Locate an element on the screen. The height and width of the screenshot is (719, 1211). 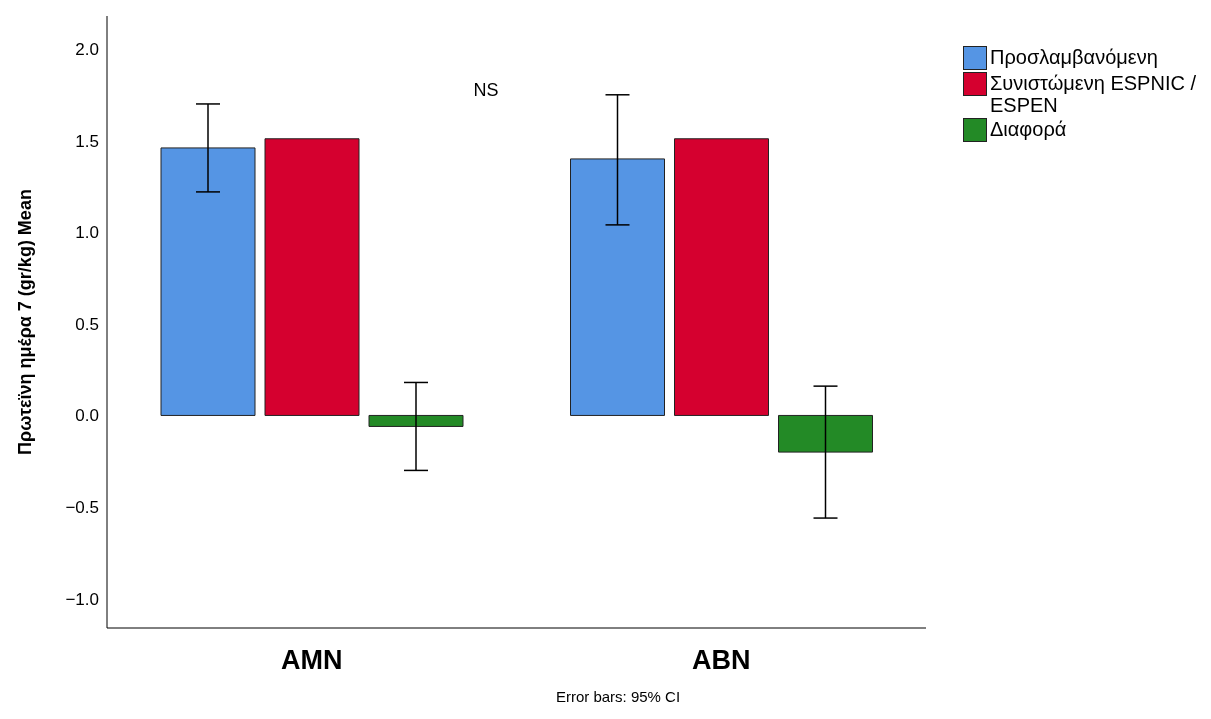
y-axis-title: Πρωτεϊνη ημέρα 7 (gr/kg) Mean is located at coordinates (25, 322).